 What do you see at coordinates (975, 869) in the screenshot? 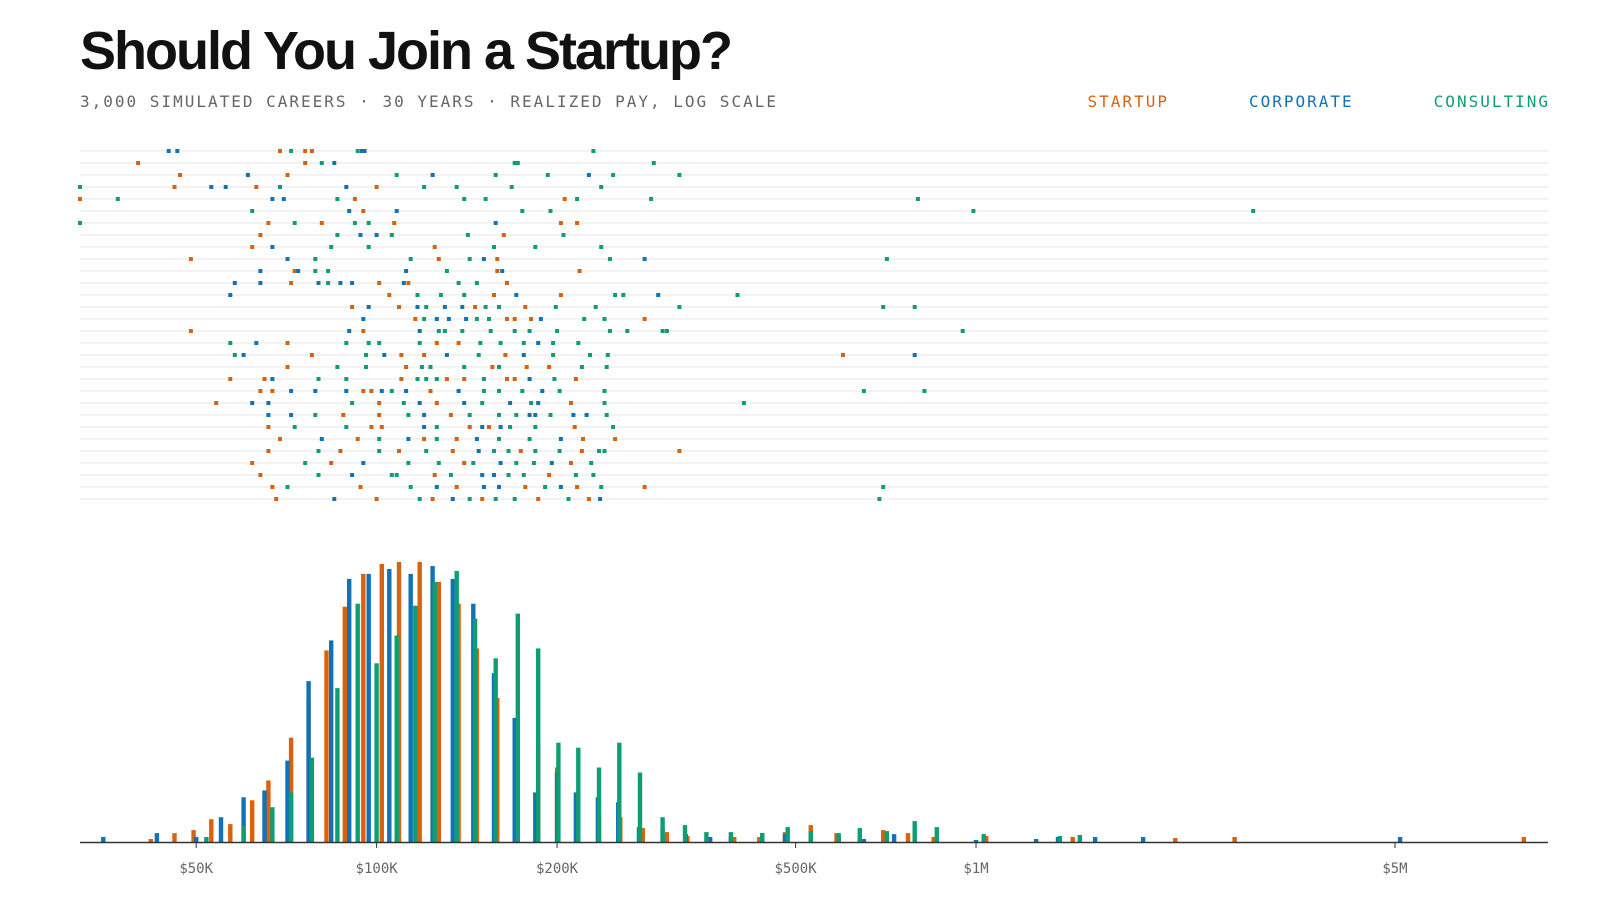
I see `x-tick-label: $1M` at bounding box center [975, 869].